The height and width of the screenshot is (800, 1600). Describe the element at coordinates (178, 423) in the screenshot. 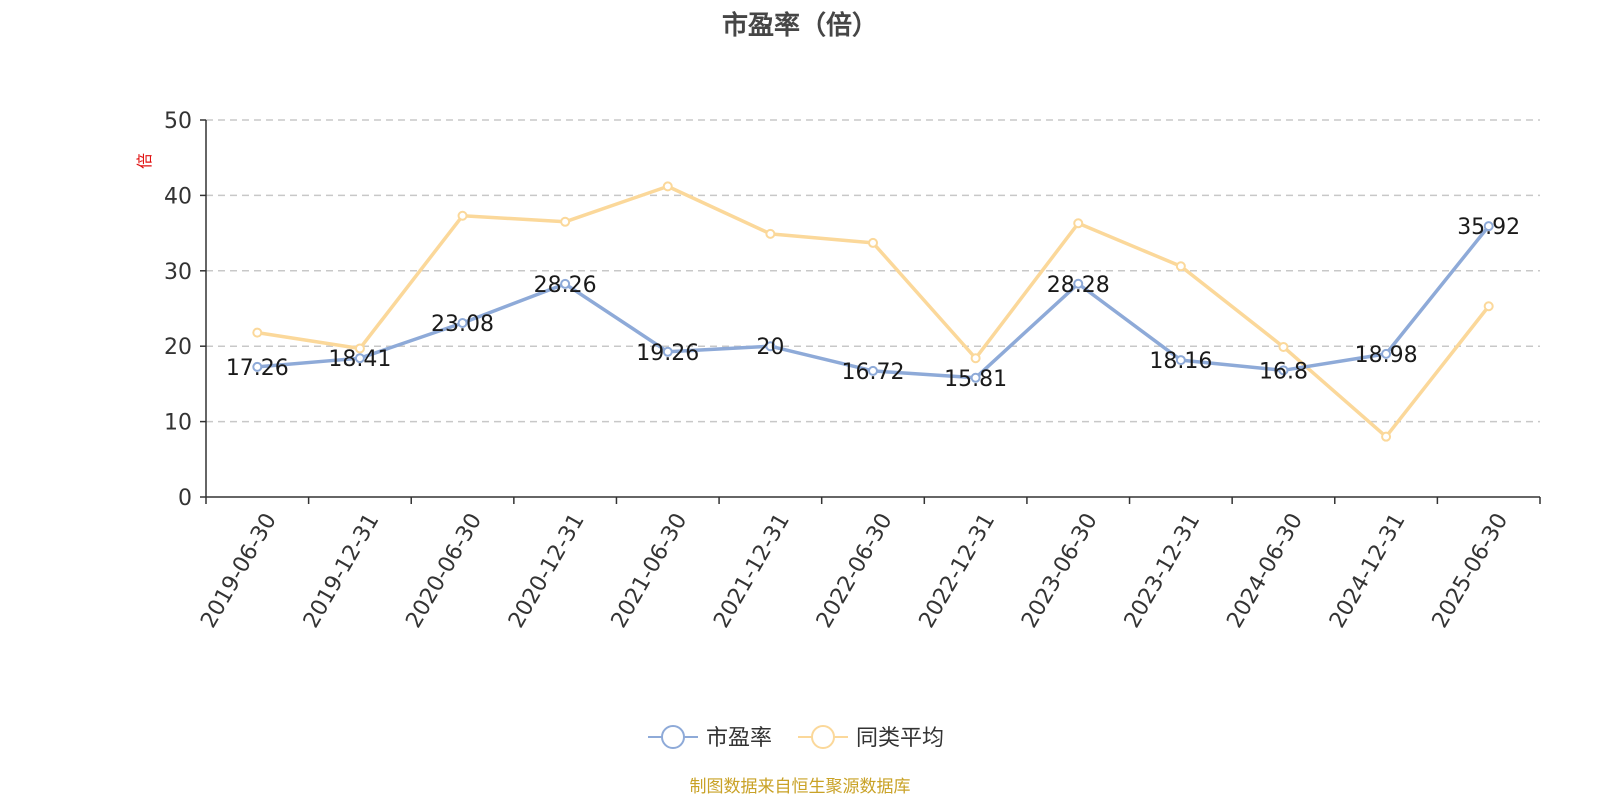

I see `y-tick-label: 10` at that location.